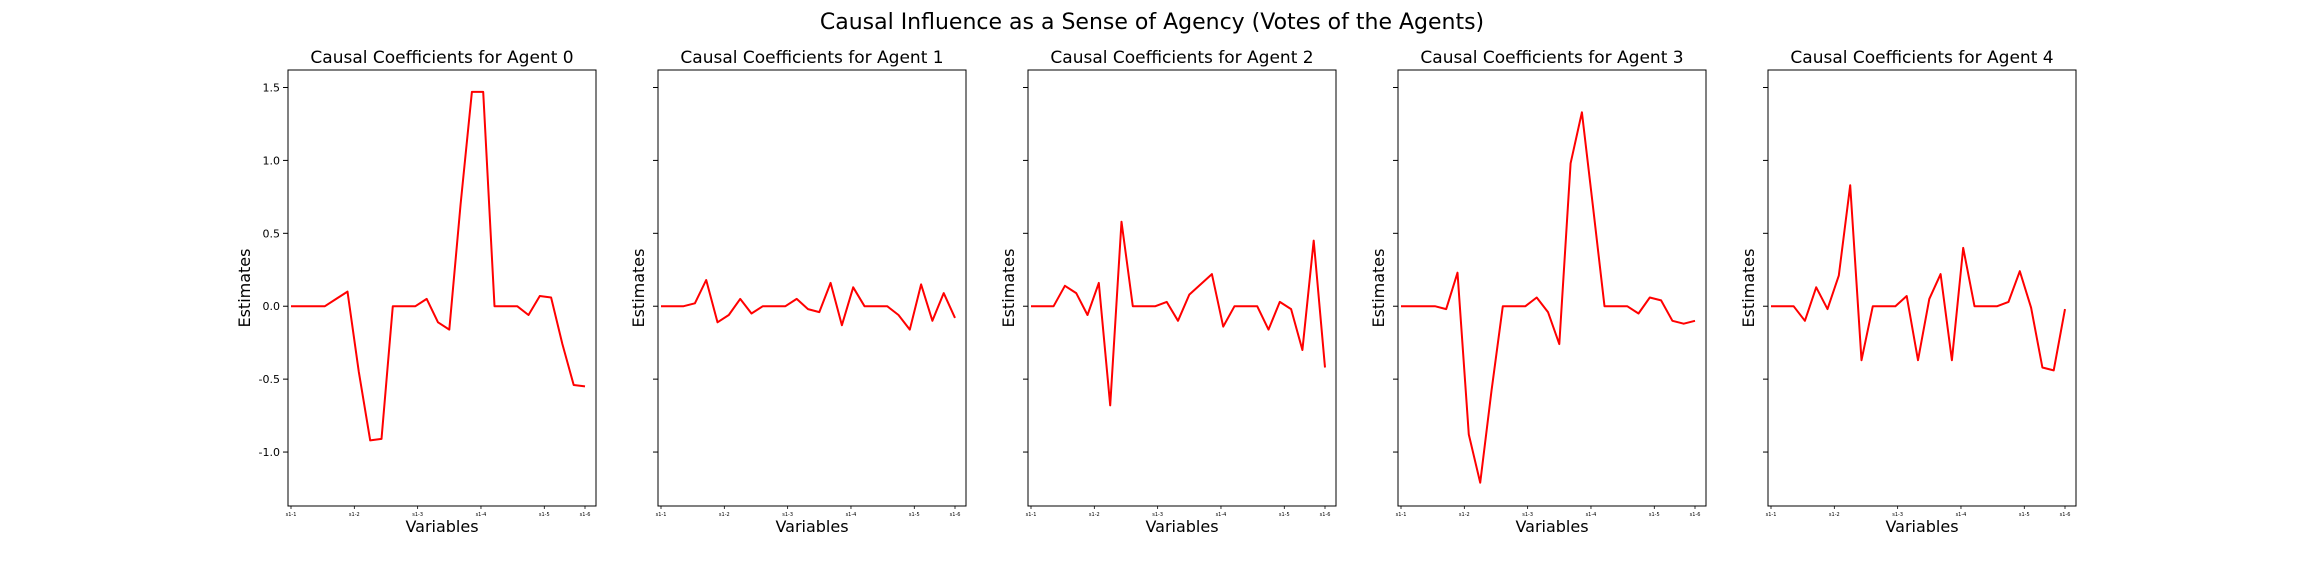  Describe the element at coordinates (441, 58) in the screenshot. I see `panel-title: Causal Coefficients for Agent 0` at that location.